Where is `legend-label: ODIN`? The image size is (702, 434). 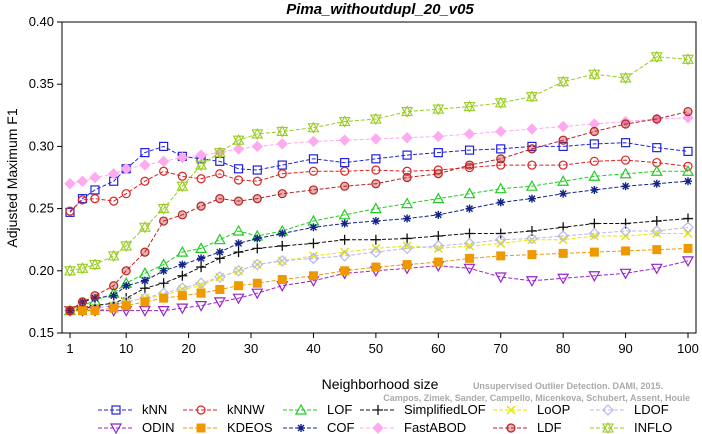 legend-label: ODIN is located at coordinates (158, 427).